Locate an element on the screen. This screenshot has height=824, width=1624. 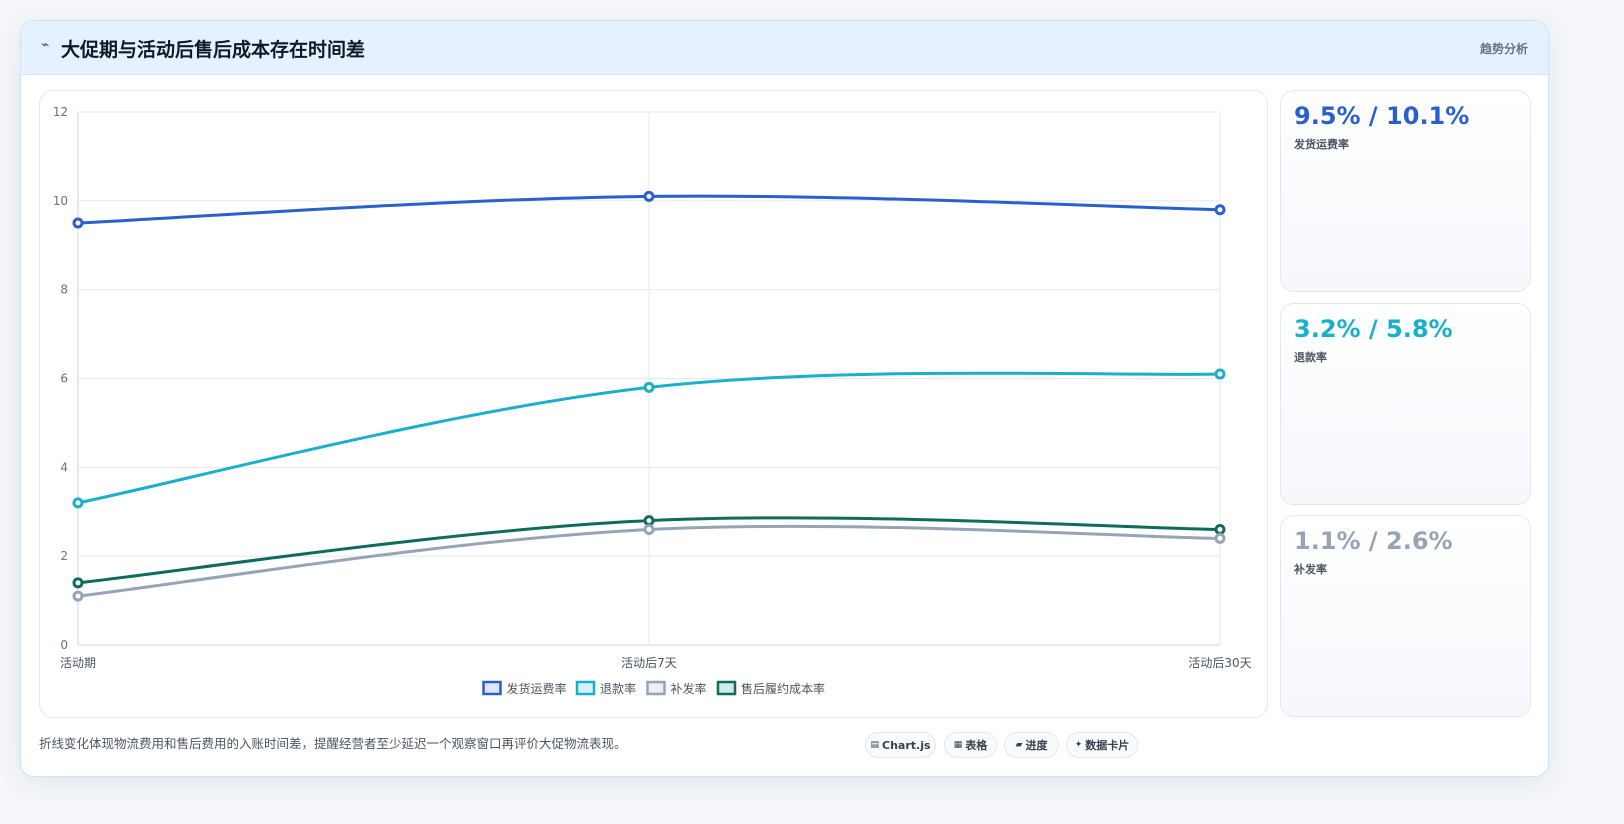
y-tick-label: 4 is located at coordinates (64, 467).